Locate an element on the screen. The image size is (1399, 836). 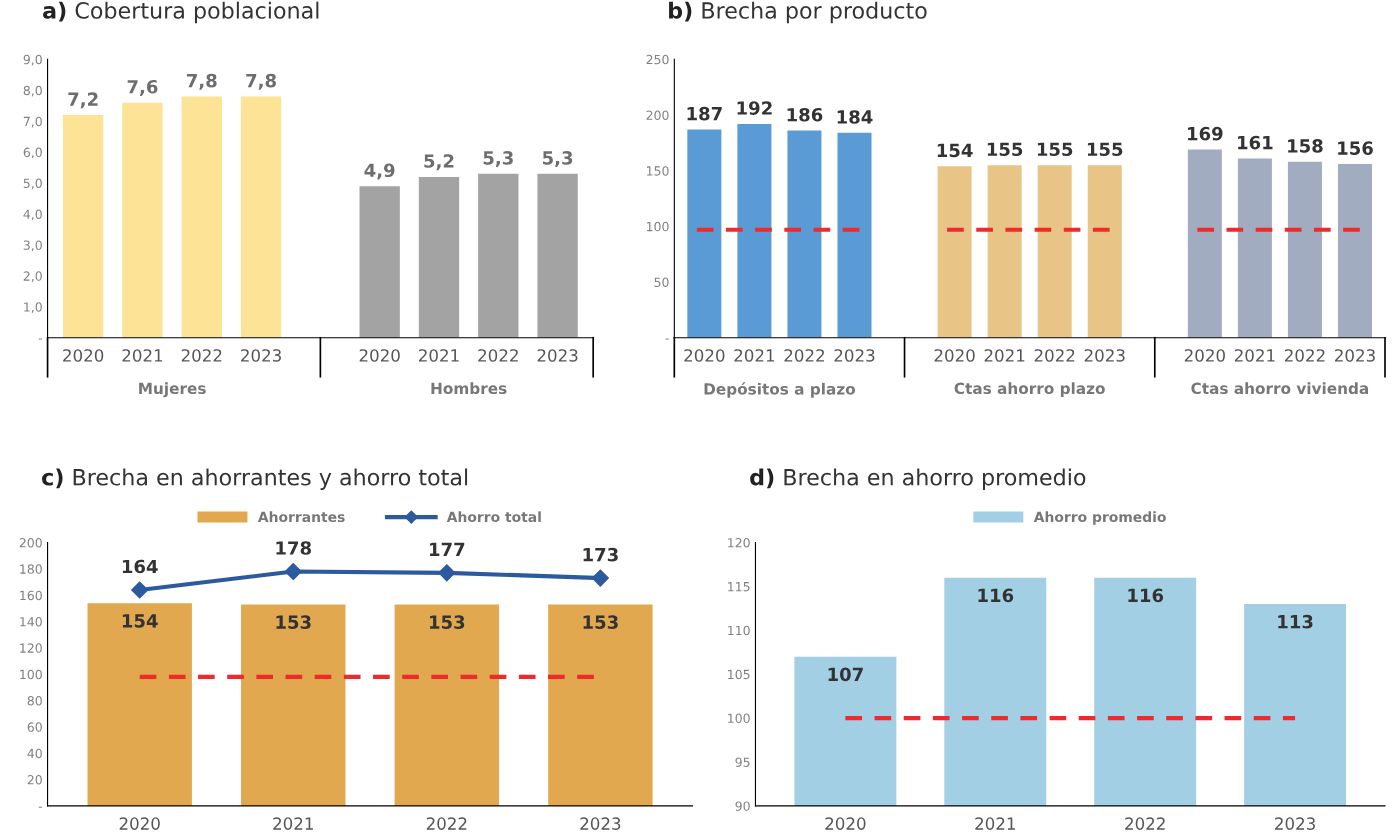
y-tick-label: 8,0 is located at coordinates (32, 91).